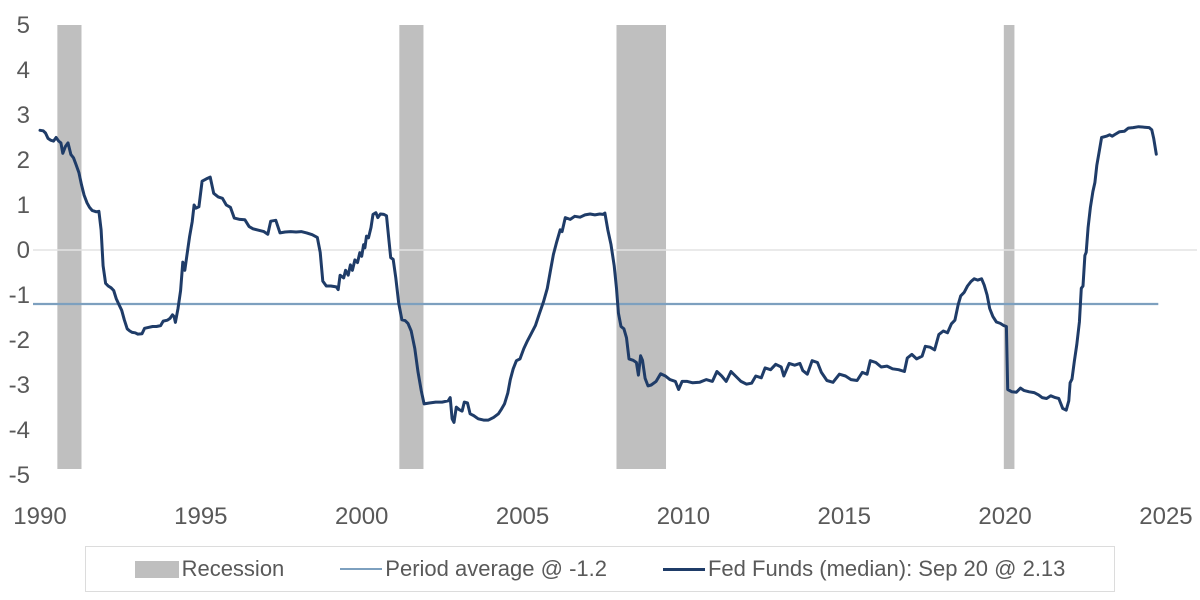  What do you see at coordinates (361, 569) in the screenshot?
I see `period-average-swatch` at bounding box center [361, 569].